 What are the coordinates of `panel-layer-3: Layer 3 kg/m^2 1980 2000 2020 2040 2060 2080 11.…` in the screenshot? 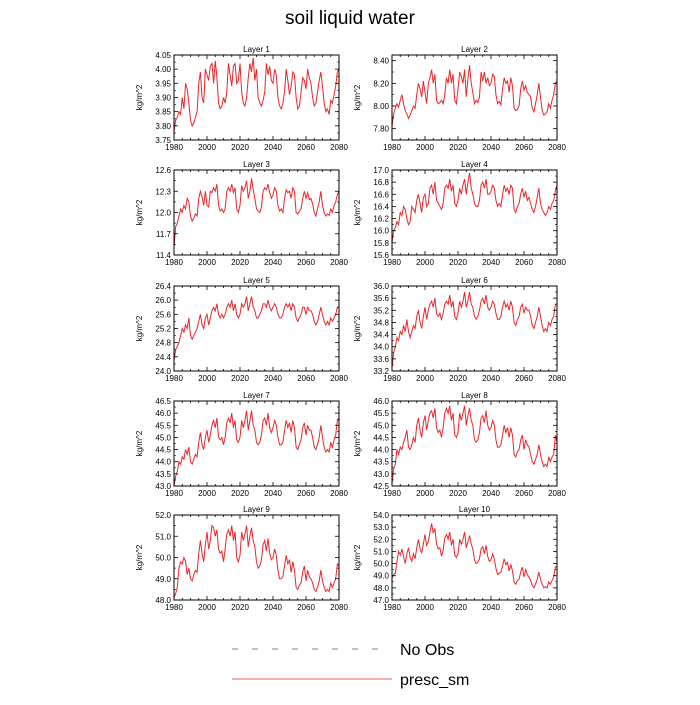 It's located at (241, 213).